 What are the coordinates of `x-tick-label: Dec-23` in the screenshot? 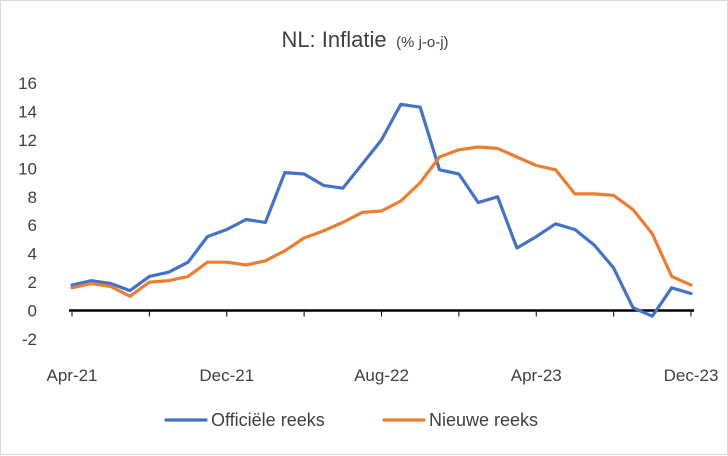 It's located at (691, 375).